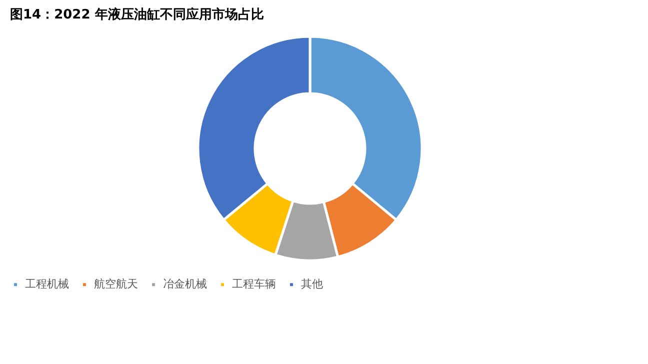 The image size is (648, 364). I want to click on legend-label: 冶金机械, so click(185, 284).